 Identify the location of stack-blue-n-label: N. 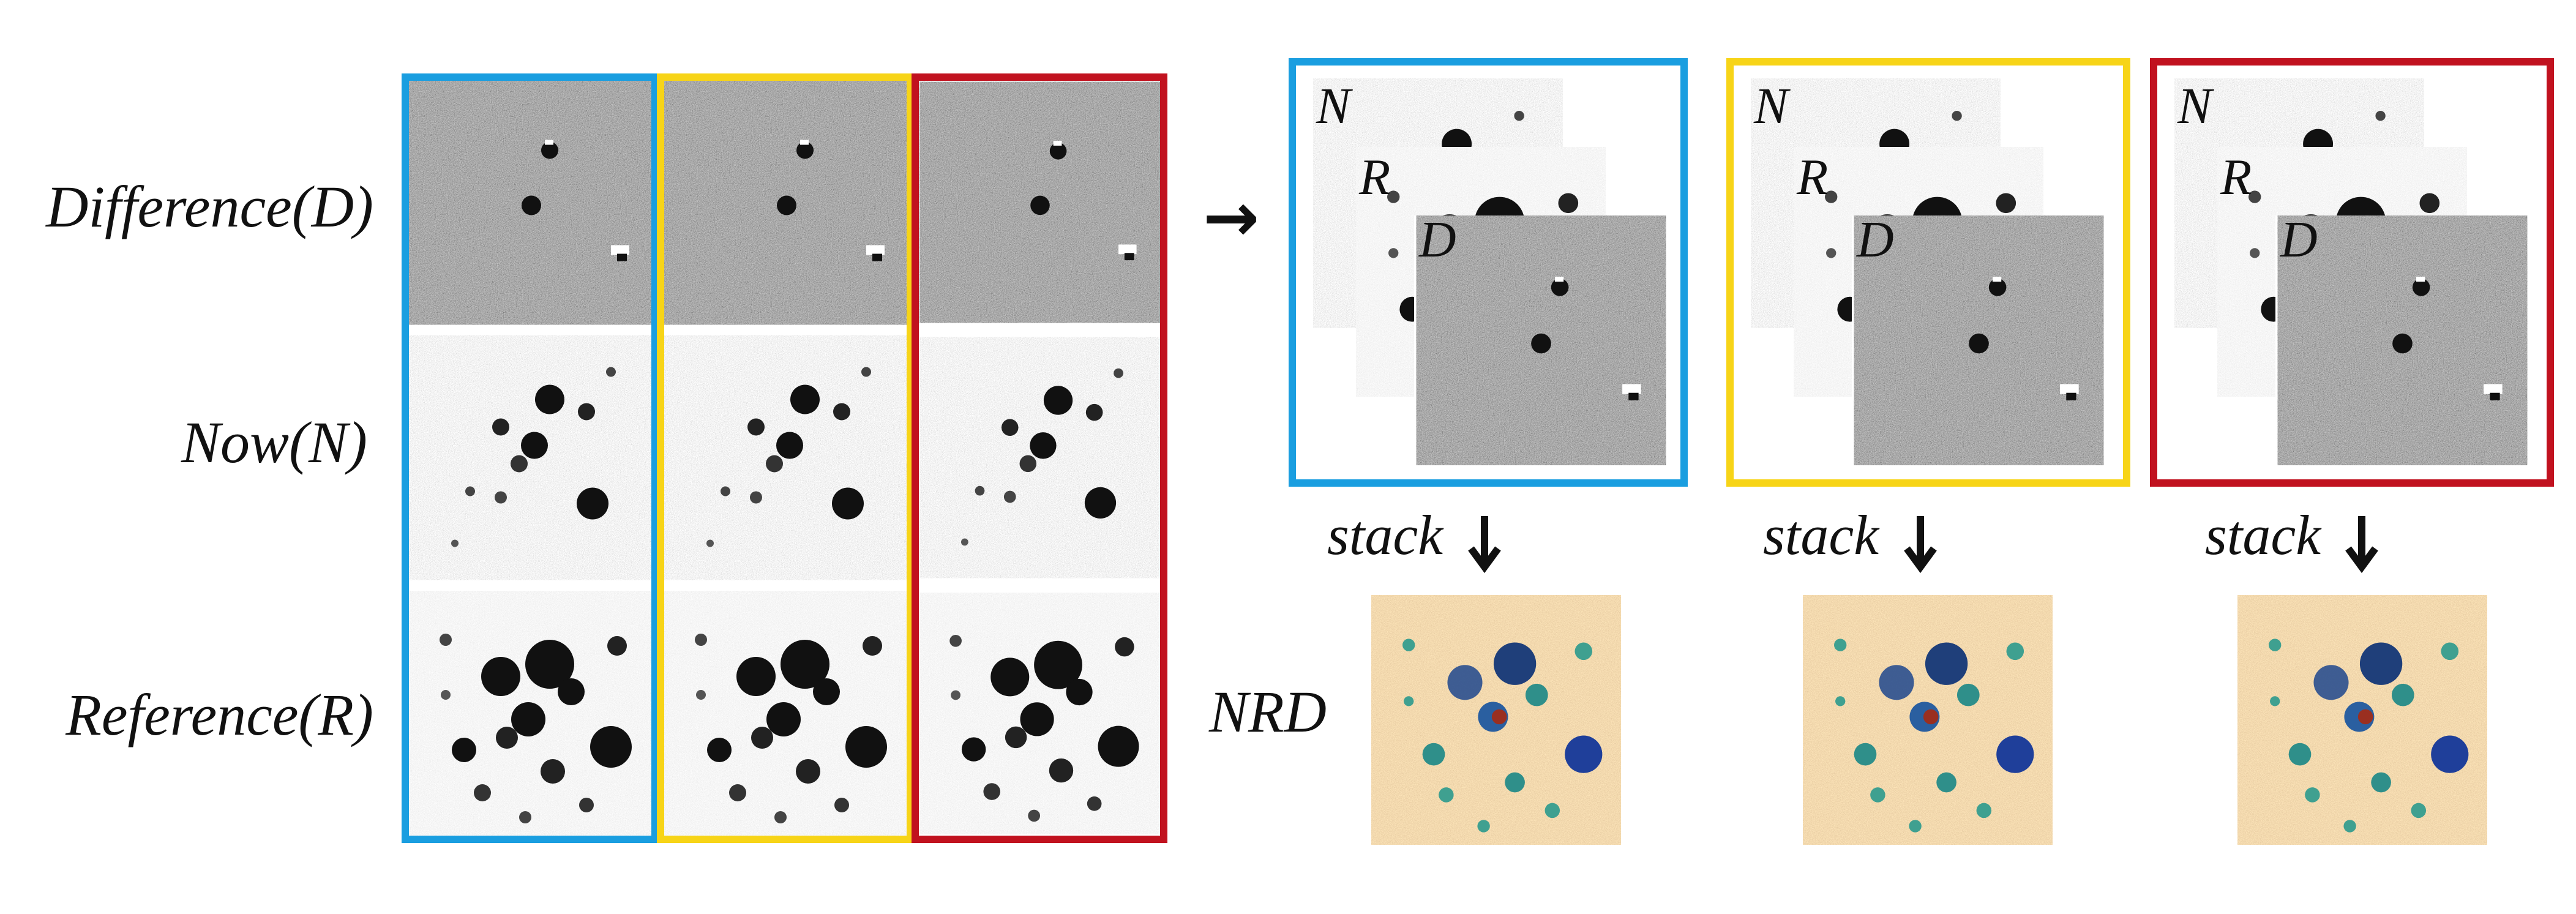
(1334, 106).